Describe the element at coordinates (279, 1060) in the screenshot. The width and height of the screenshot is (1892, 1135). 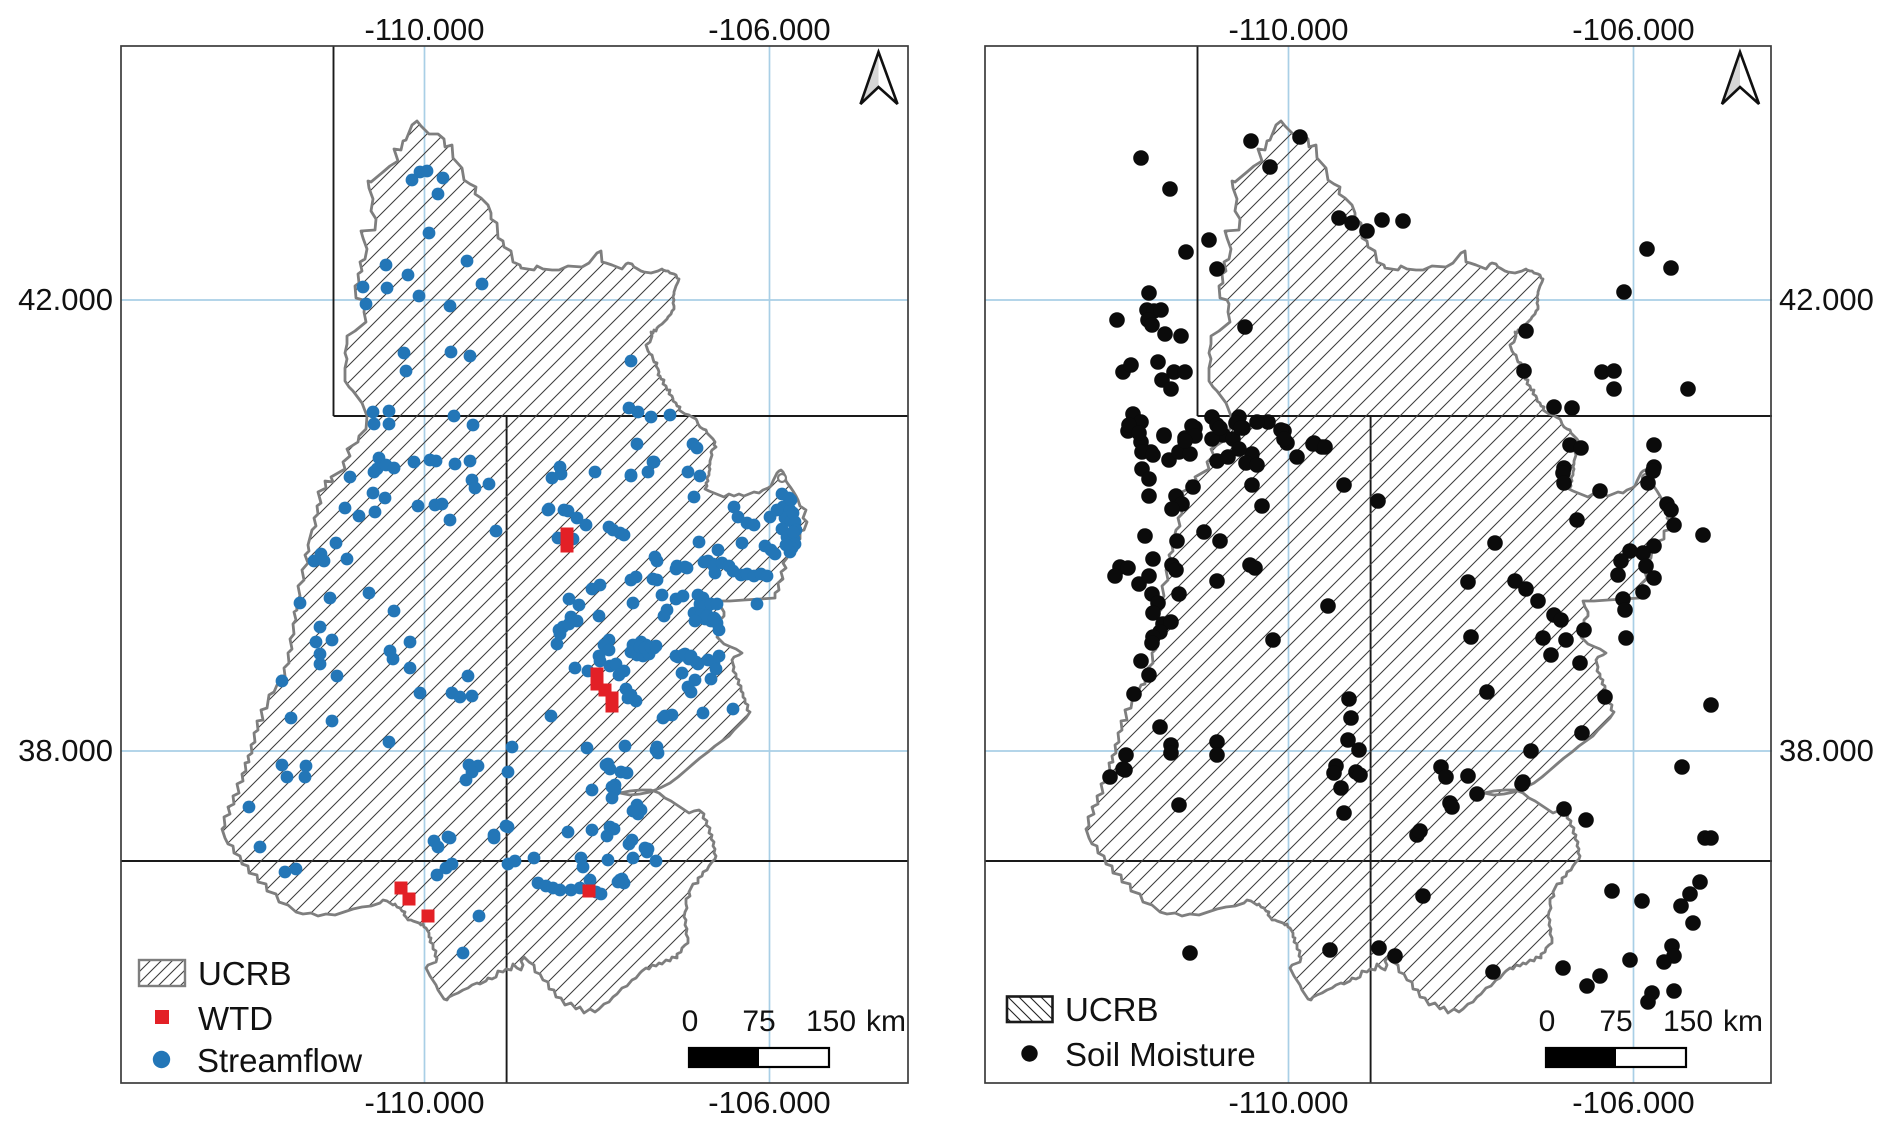
I see `svg-text: Streamflow` at that location.